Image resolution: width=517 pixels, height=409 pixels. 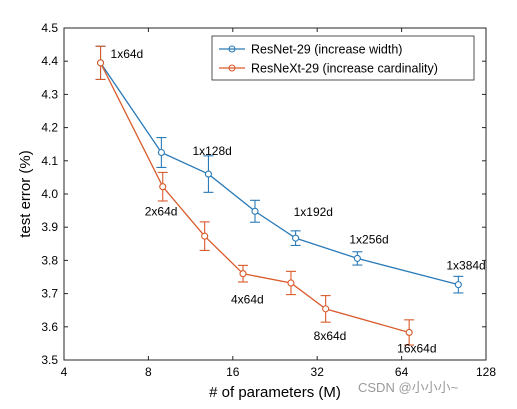 I want to click on data-label: 1x384d, so click(x=465, y=266).